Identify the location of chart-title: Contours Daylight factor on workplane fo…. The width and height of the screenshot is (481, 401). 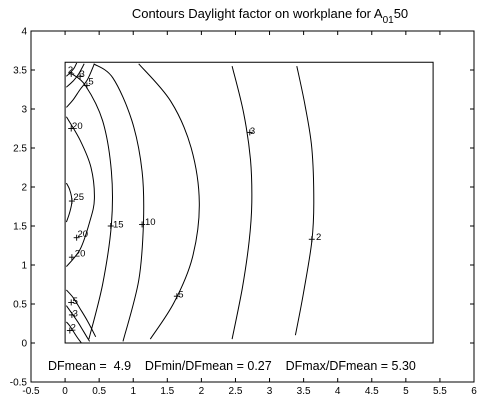
(270, 16).